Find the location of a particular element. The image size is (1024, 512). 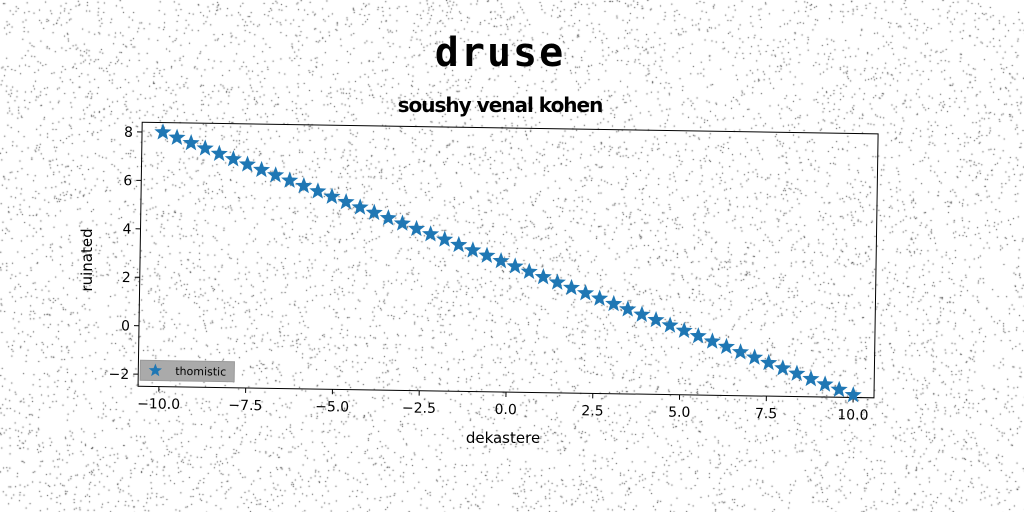

x-tick-label: −10.0 is located at coordinates (158, 404).